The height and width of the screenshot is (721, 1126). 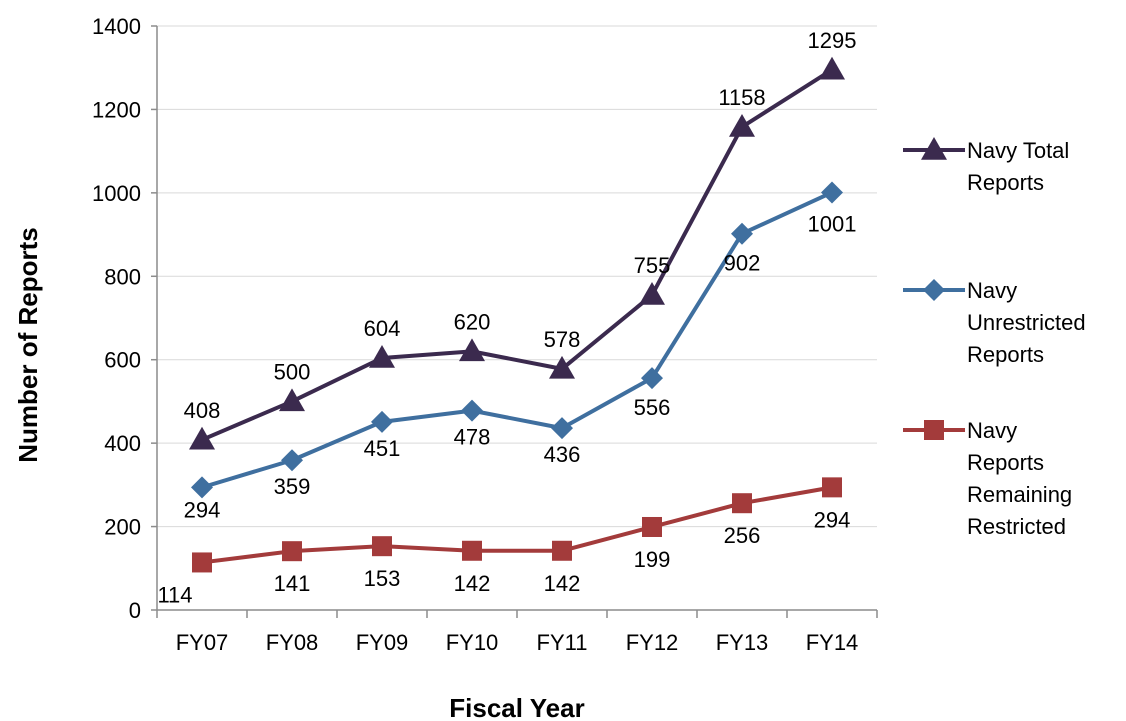 I want to click on x-tick-label: FY11, so click(x=562, y=642).